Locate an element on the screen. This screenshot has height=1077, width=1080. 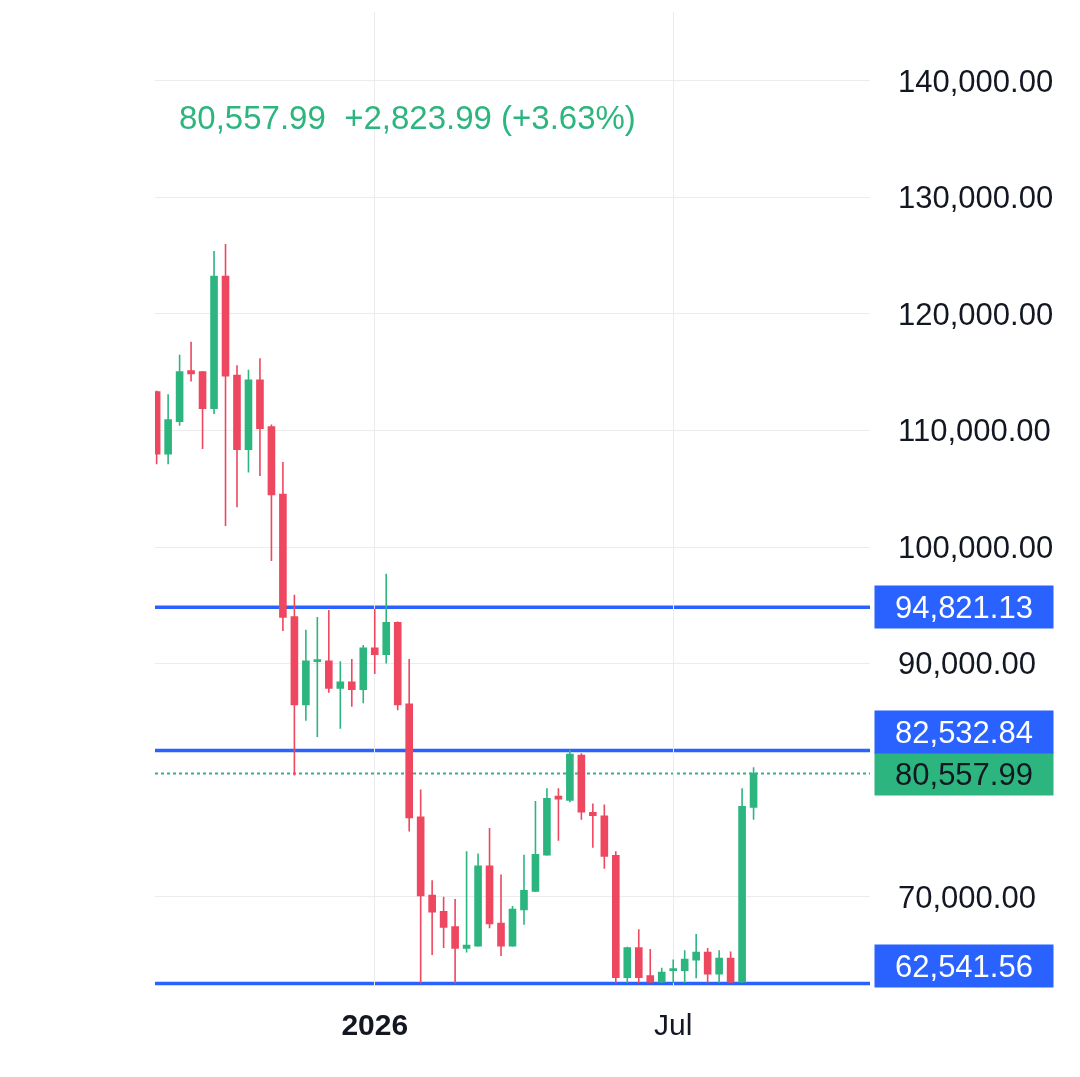
ref-line-label: 82,532.84 is located at coordinates (964, 732).